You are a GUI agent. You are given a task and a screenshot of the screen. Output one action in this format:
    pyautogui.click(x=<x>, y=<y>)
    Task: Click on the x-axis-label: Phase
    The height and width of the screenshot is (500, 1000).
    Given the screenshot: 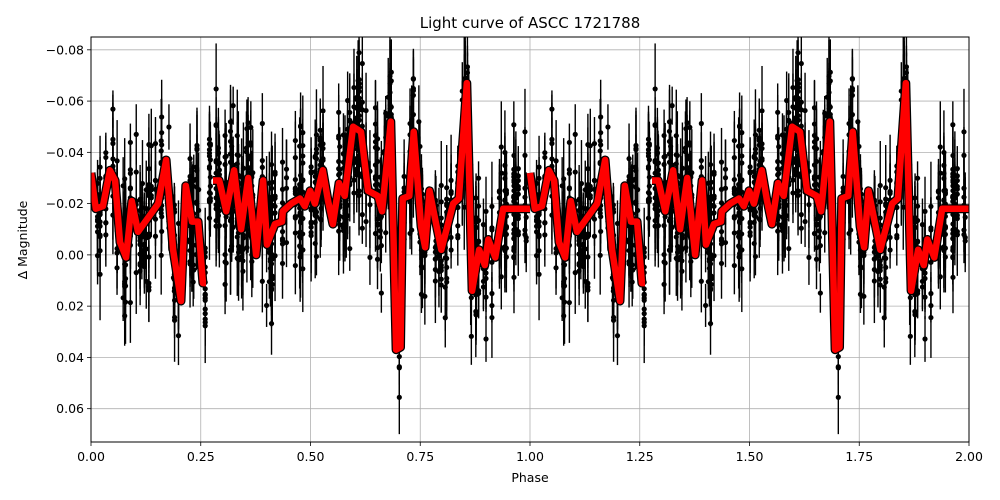 What is the action you would take?
    pyautogui.click(x=530, y=477)
    